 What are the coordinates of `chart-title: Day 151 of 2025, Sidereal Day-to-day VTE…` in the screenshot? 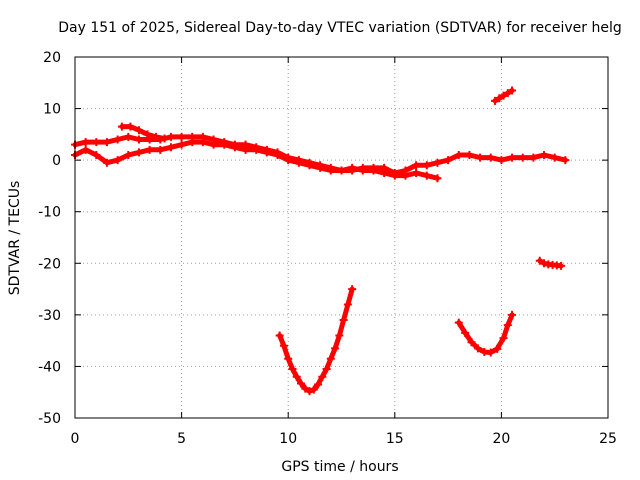 It's located at (339, 28).